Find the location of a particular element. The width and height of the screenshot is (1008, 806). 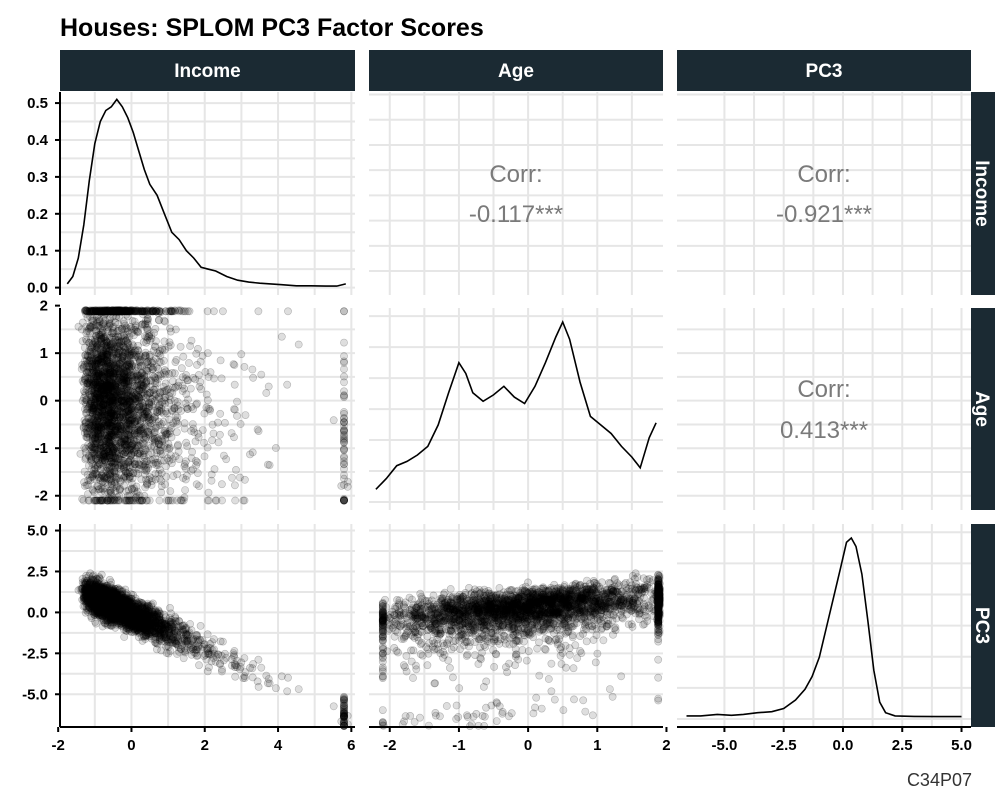

scatter-income-vs-pc3 is located at coordinates (213, 649).